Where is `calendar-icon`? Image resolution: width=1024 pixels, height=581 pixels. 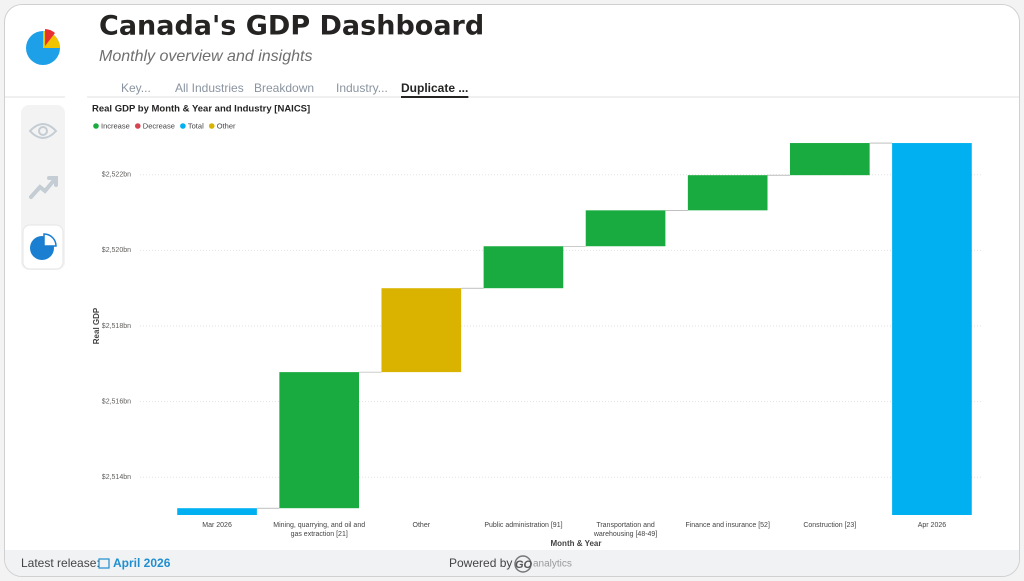
calendar-icon is located at coordinates (104, 563).